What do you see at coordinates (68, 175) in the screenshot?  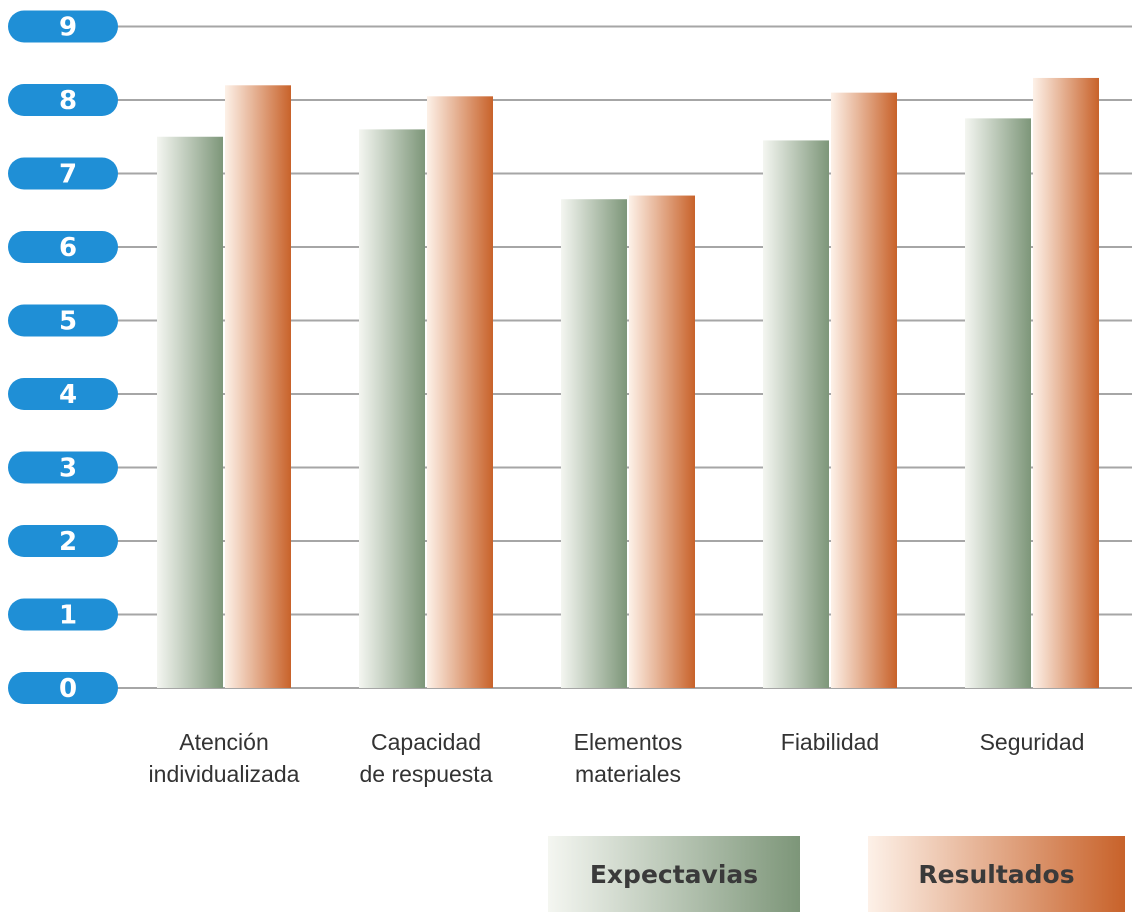 I see `y-tick-label: 7` at bounding box center [68, 175].